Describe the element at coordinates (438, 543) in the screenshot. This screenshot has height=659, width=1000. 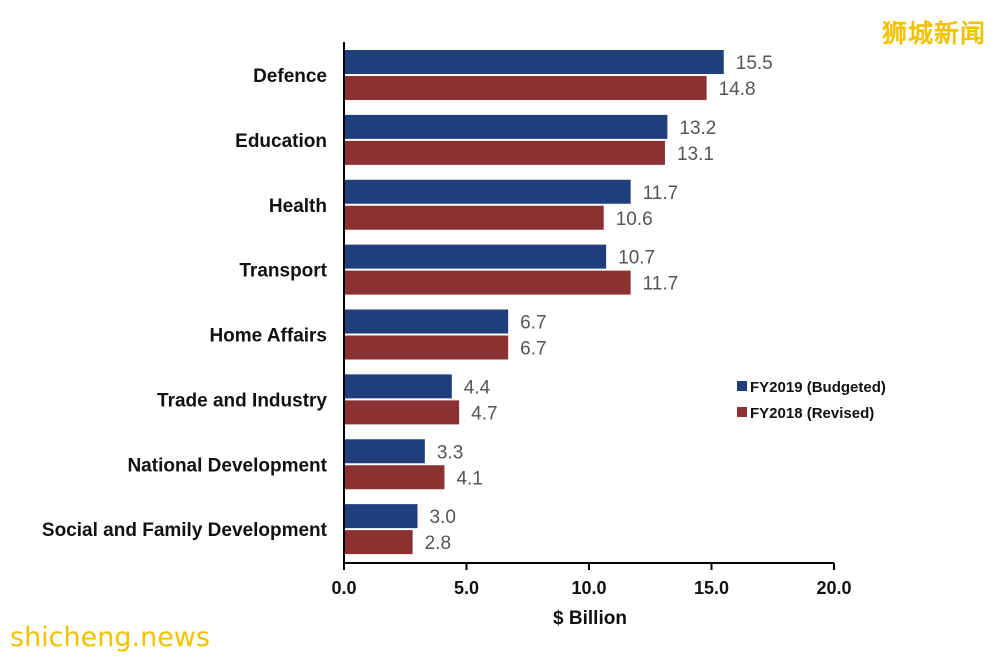
I see `value-label: 2.8` at that location.